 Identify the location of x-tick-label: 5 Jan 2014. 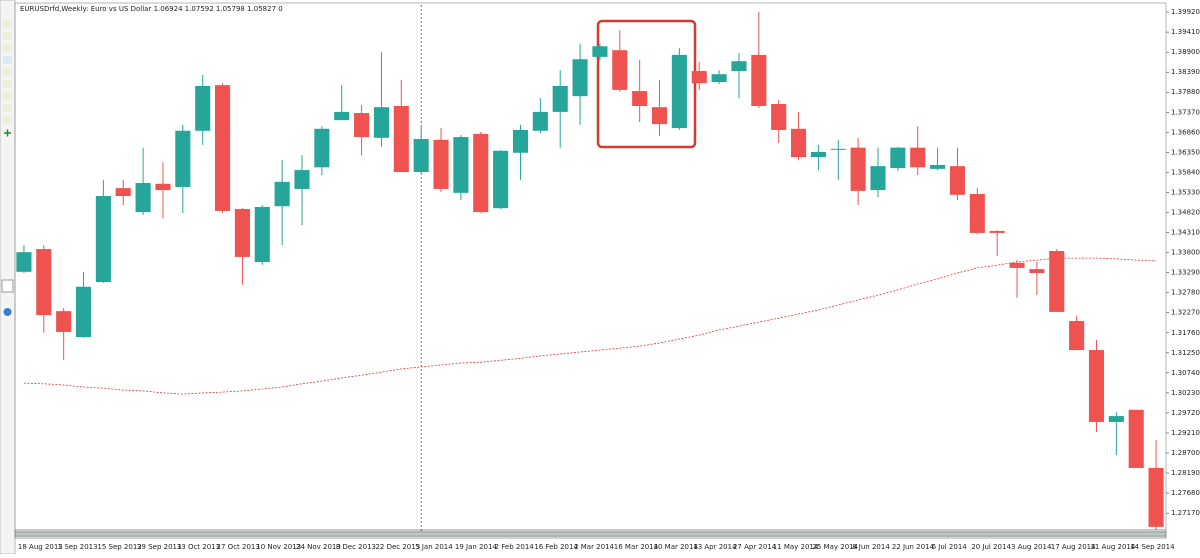
(434, 547).